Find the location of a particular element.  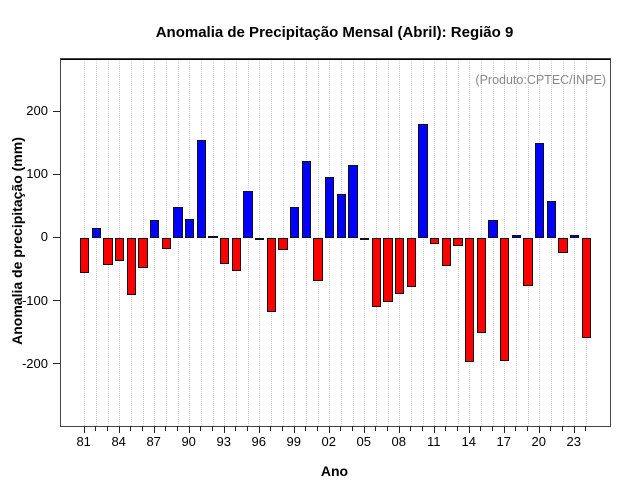

x-tick-label-96: 96 is located at coordinates (258, 441).